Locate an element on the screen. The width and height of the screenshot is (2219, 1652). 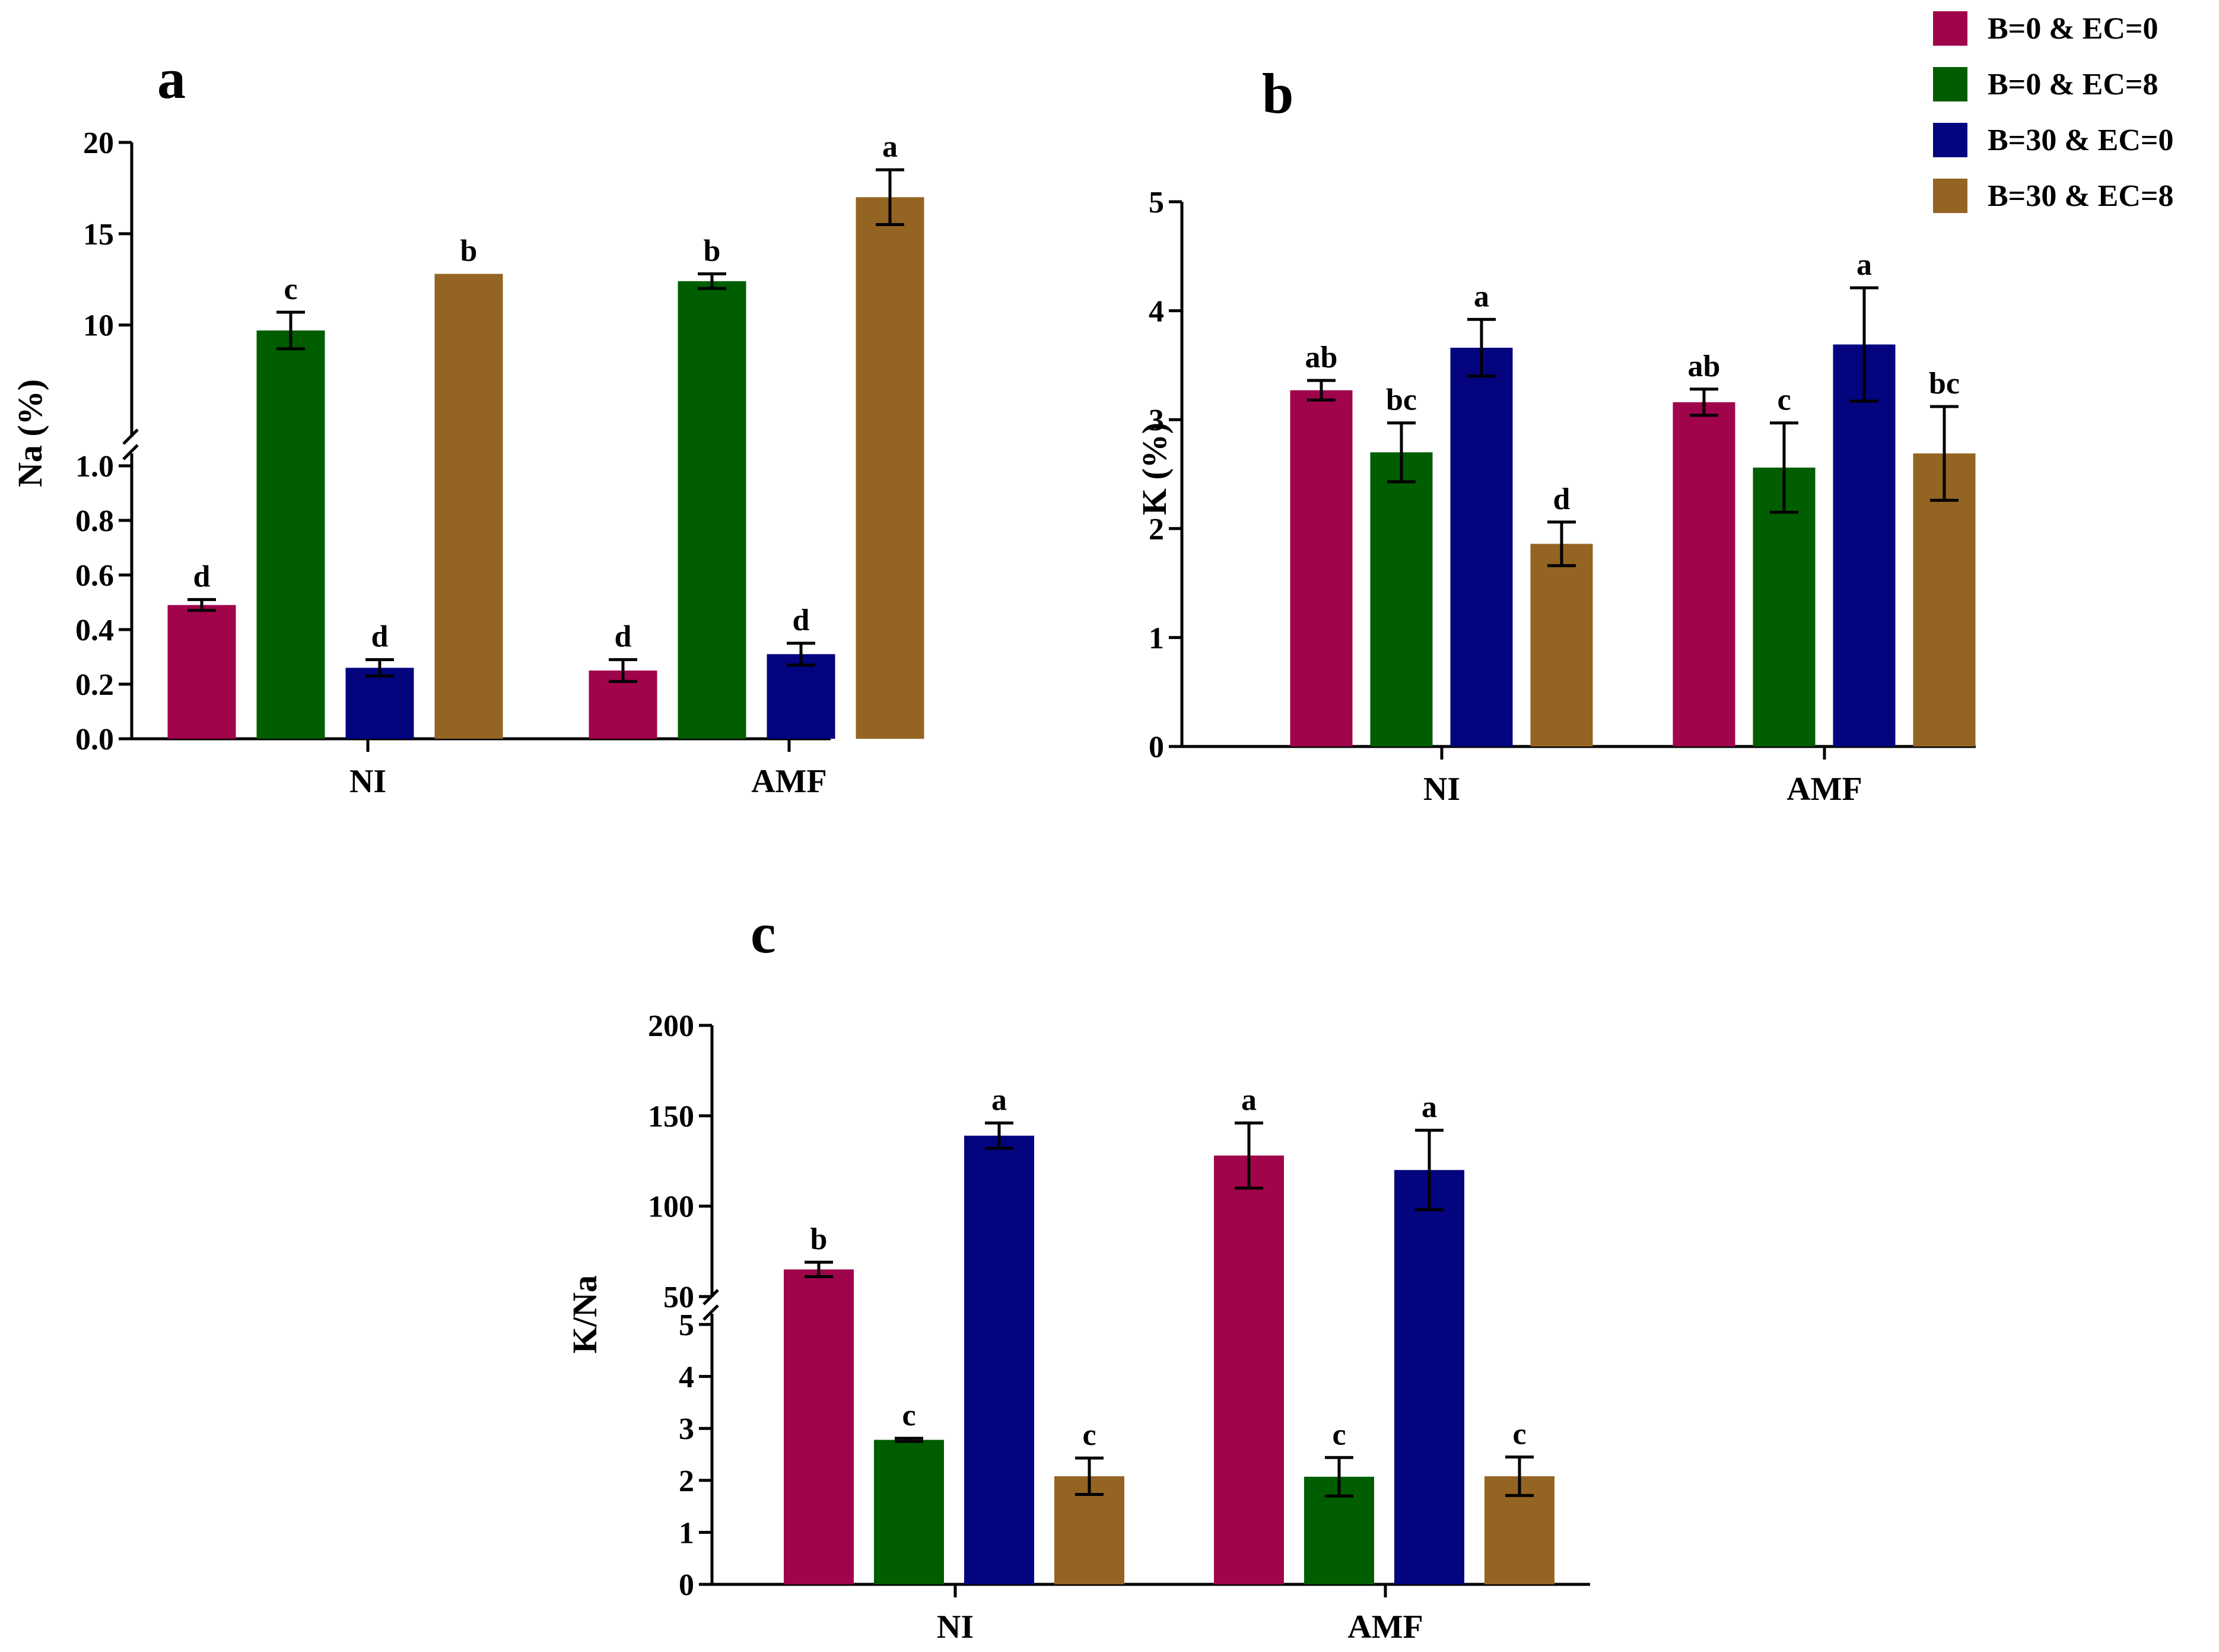
y-tick-label: 150 is located at coordinates (671, 1116).